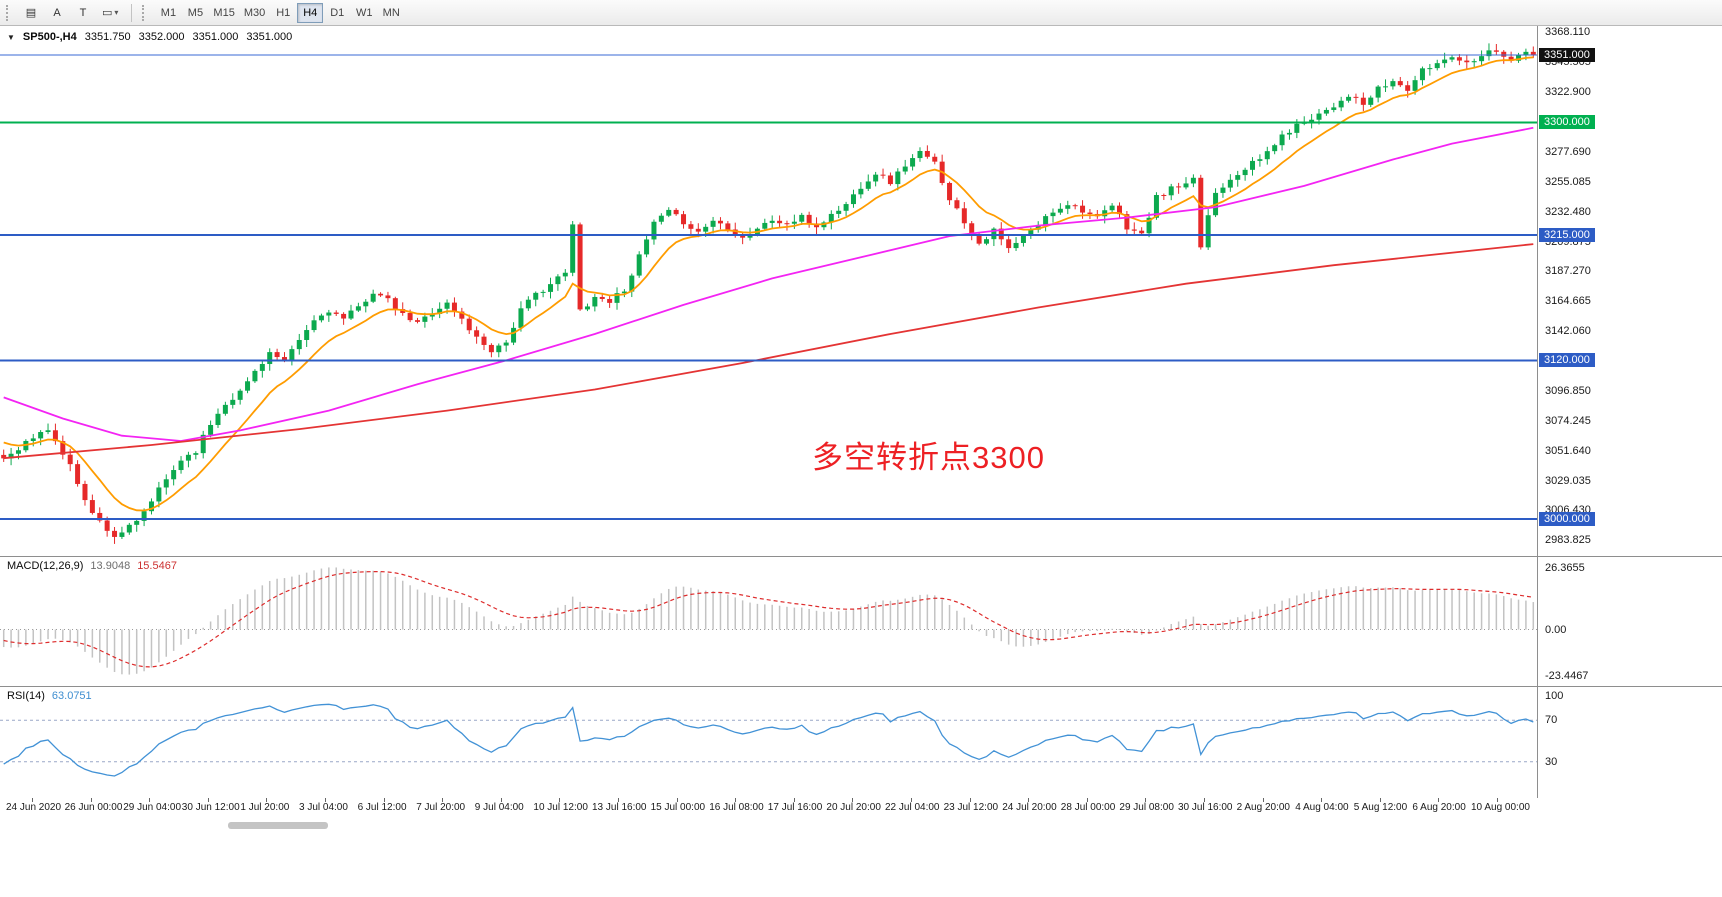  I want to click on close-value: 3351.000, so click(269, 37).